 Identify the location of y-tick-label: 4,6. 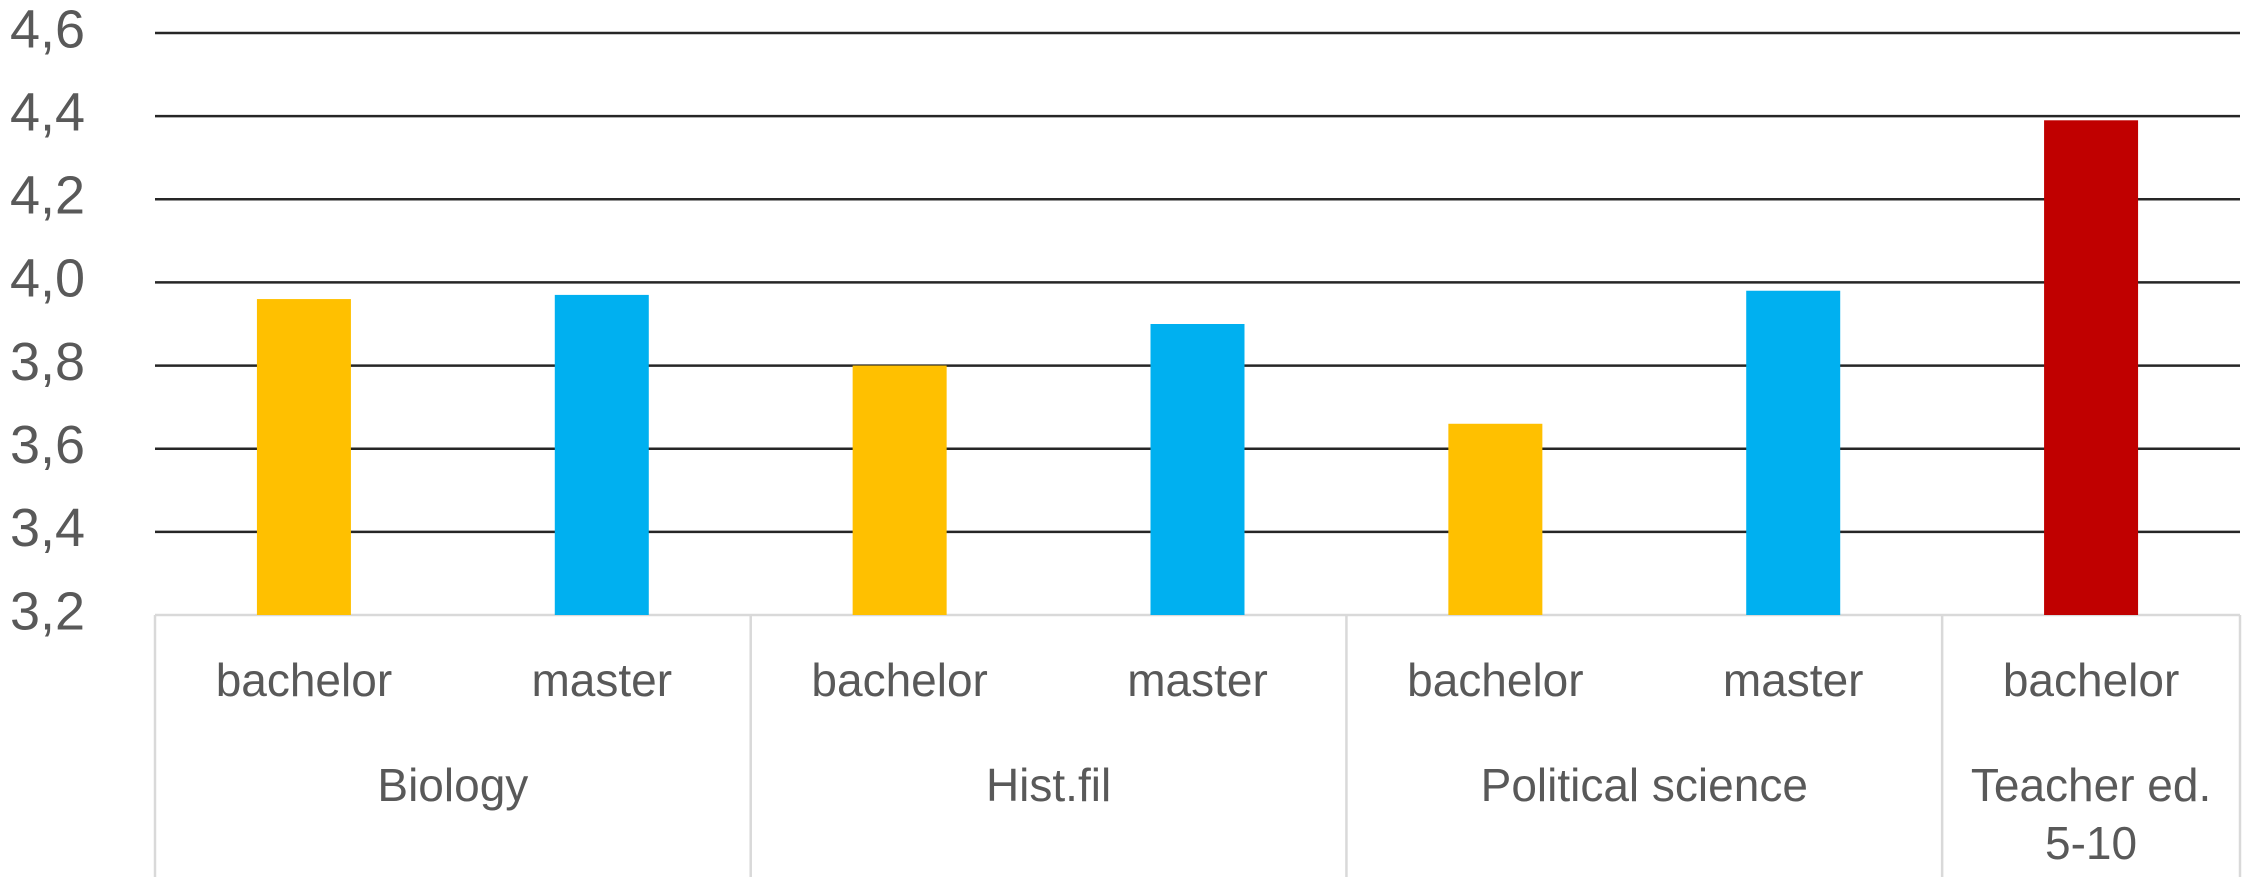
(47, 29).